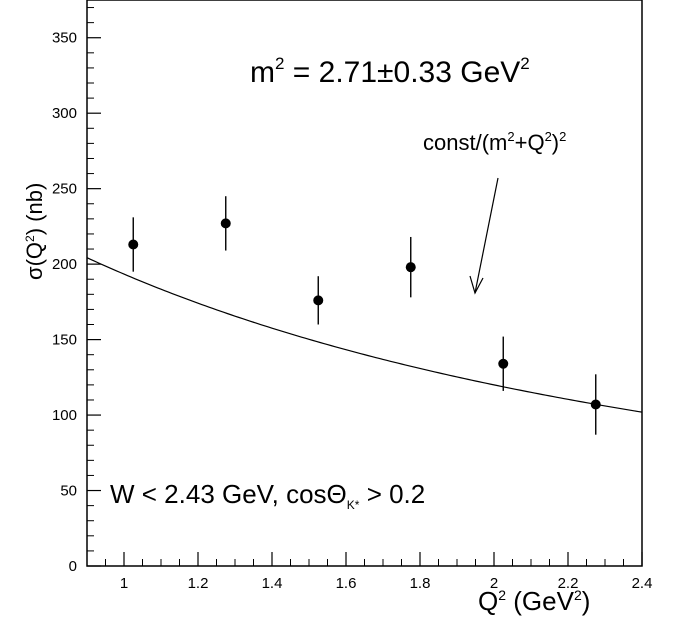 This screenshot has height=618, width=681. I want to click on y-tick-labels: 0 50 100 150 200 250 300 350, so click(64, 302).